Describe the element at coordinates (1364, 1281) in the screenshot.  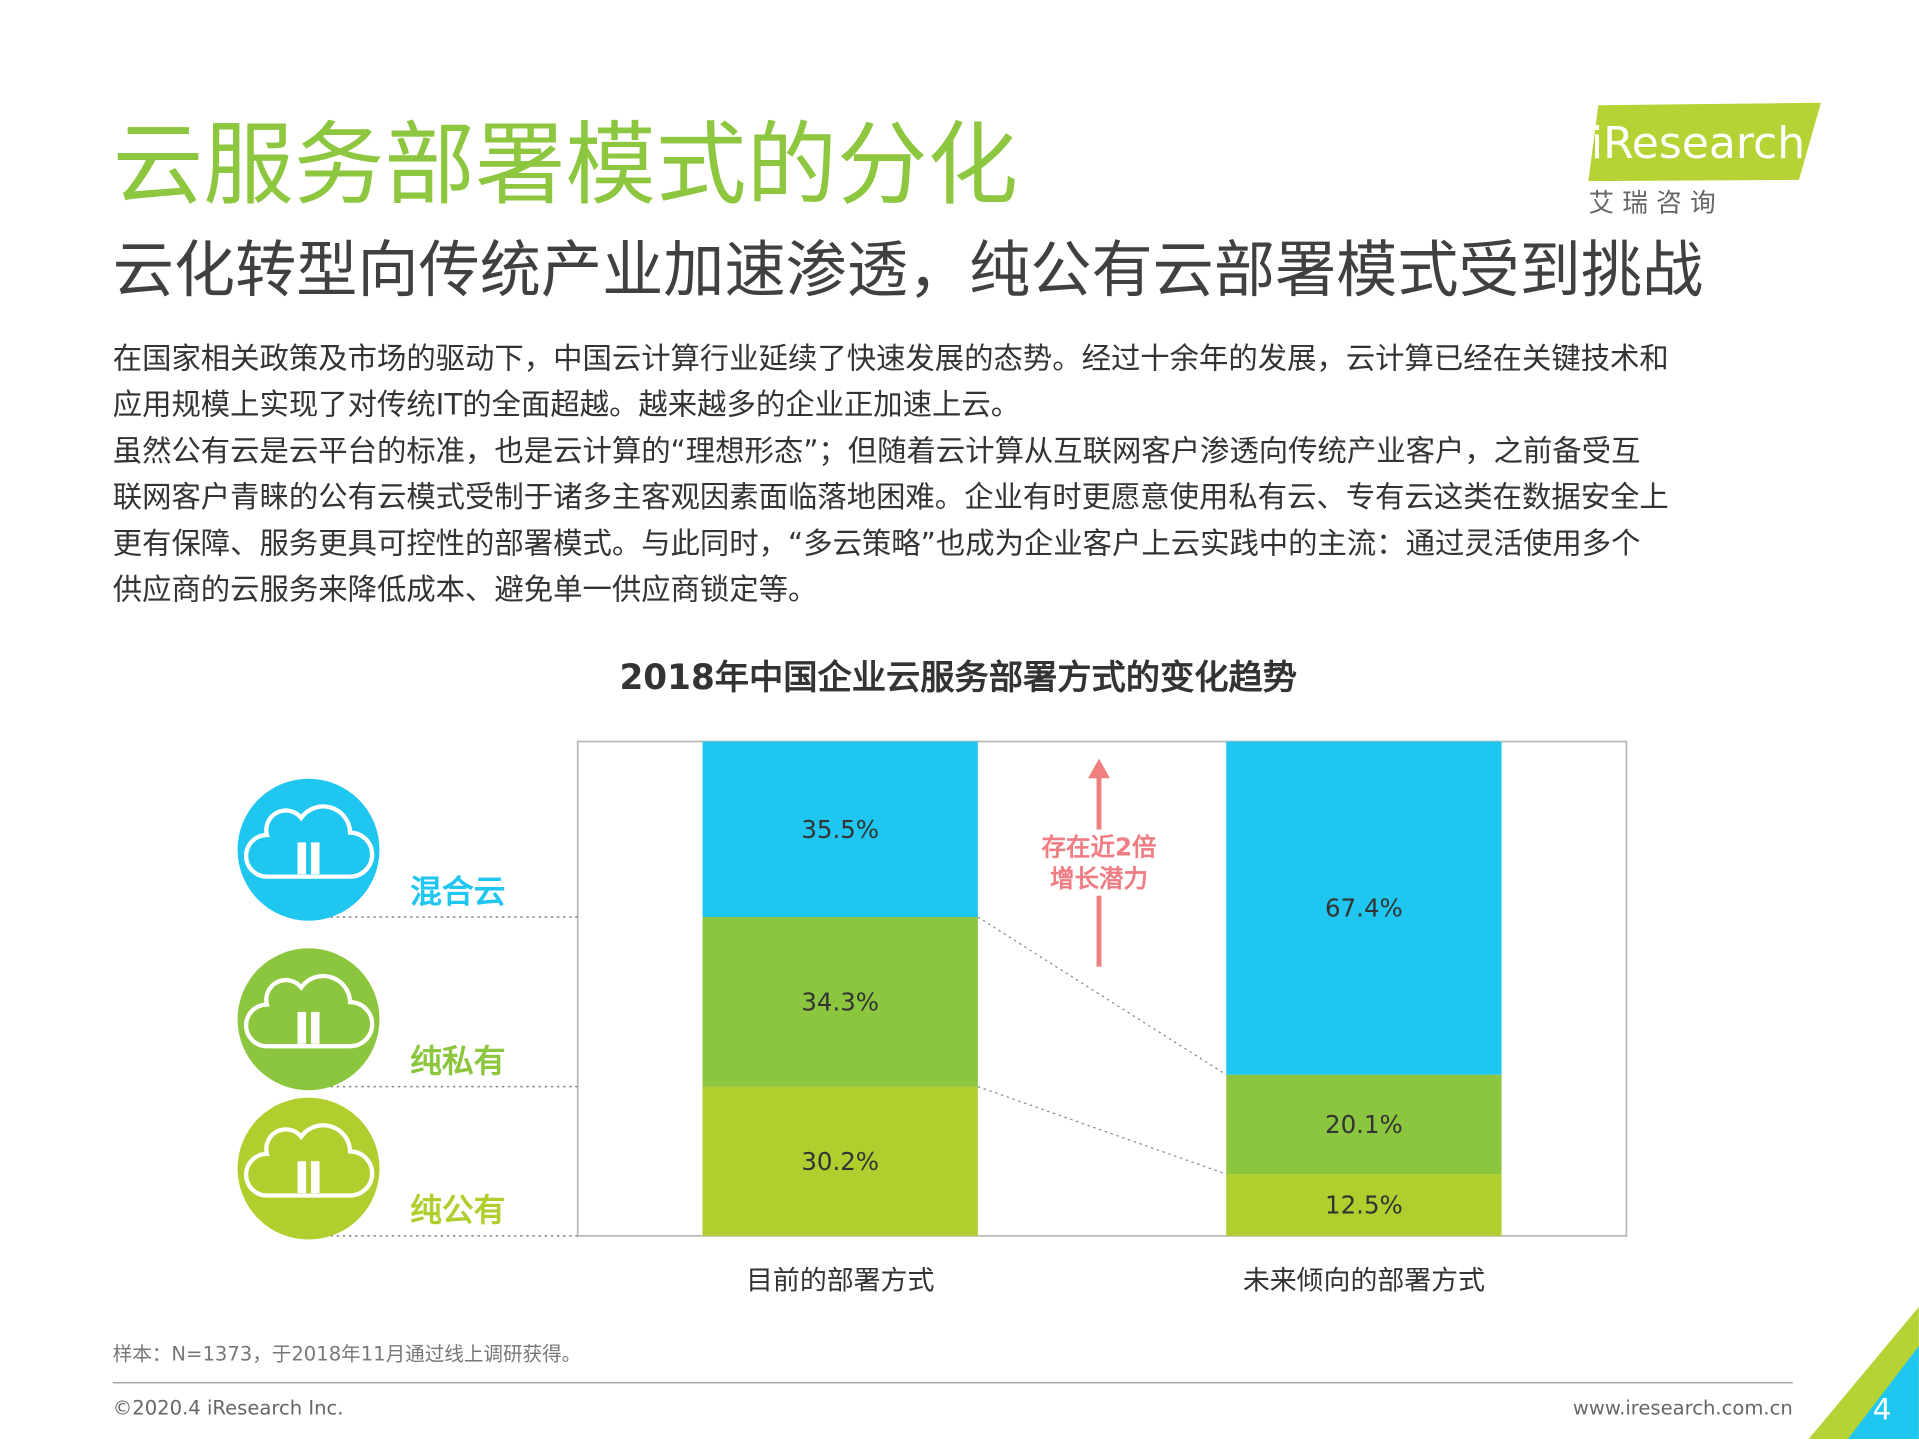
I see `x-tick-label: 未来倾向的部署方式` at that location.